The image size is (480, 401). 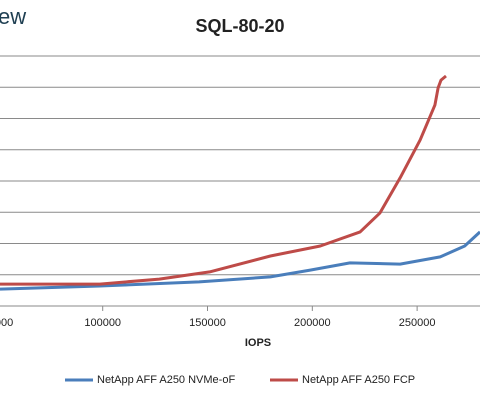 I want to click on x-tick-label: 150000, so click(x=207, y=323).